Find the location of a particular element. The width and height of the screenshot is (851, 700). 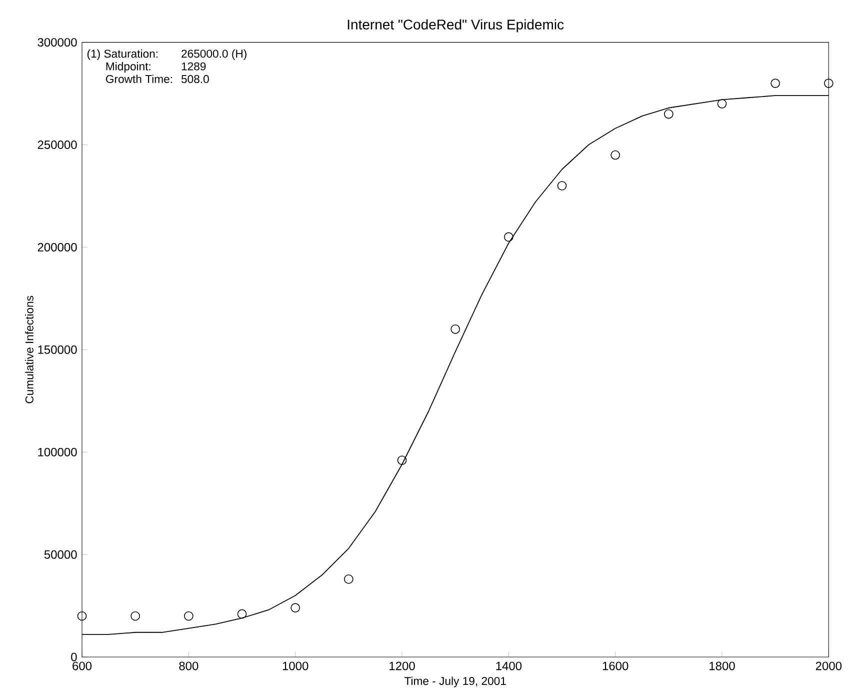

x-tick-label: 1000 is located at coordinates (295, 666).